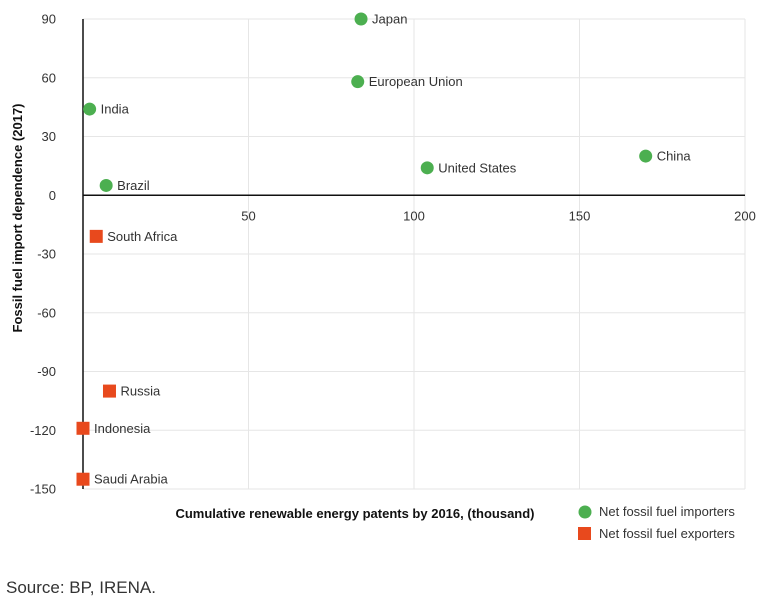 The width and height of the screenshot is (768, 609). I want to click on point-south-africa, so click(96, 236).